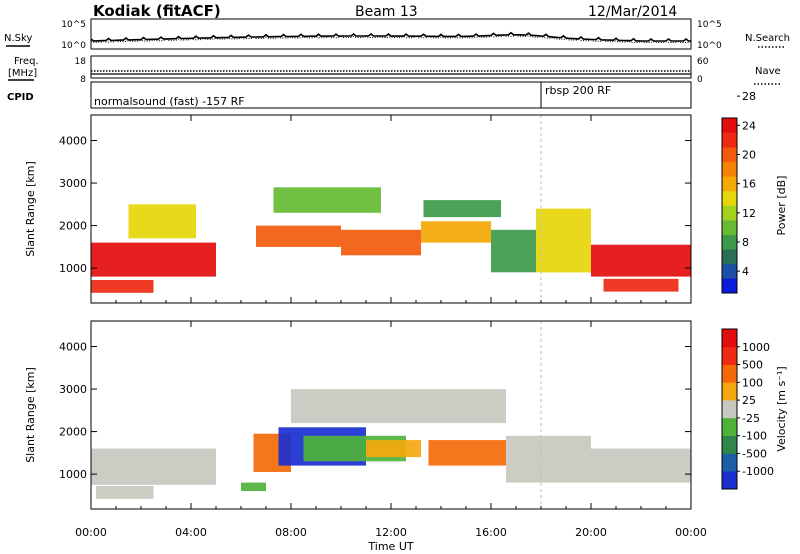  I want to click on nsky-right-tick-bottom: 10^0, so click(709, 46).